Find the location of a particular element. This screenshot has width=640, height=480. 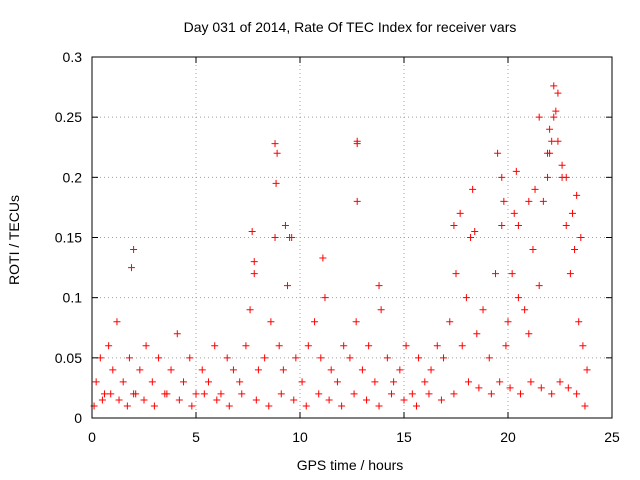

y-tick-label: 0.15 is located at coordinates (68, 238).